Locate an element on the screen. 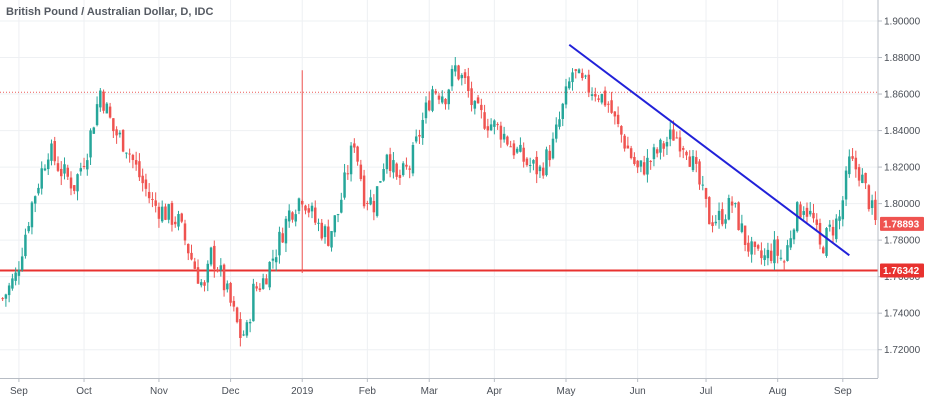  price-badge is located at coordinates (902, 223).